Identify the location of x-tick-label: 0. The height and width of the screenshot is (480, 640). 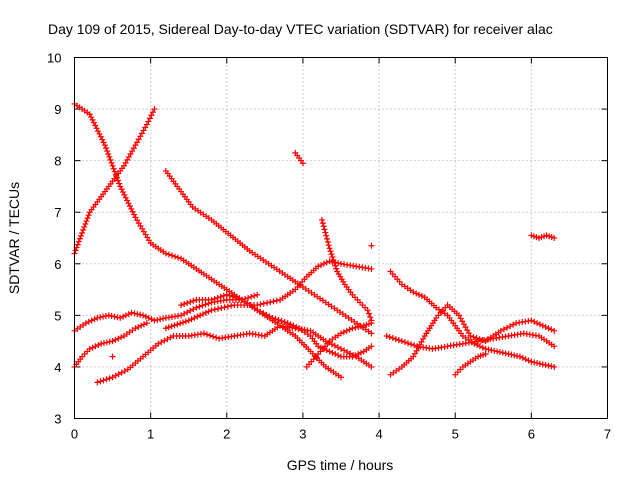
(74, 434).